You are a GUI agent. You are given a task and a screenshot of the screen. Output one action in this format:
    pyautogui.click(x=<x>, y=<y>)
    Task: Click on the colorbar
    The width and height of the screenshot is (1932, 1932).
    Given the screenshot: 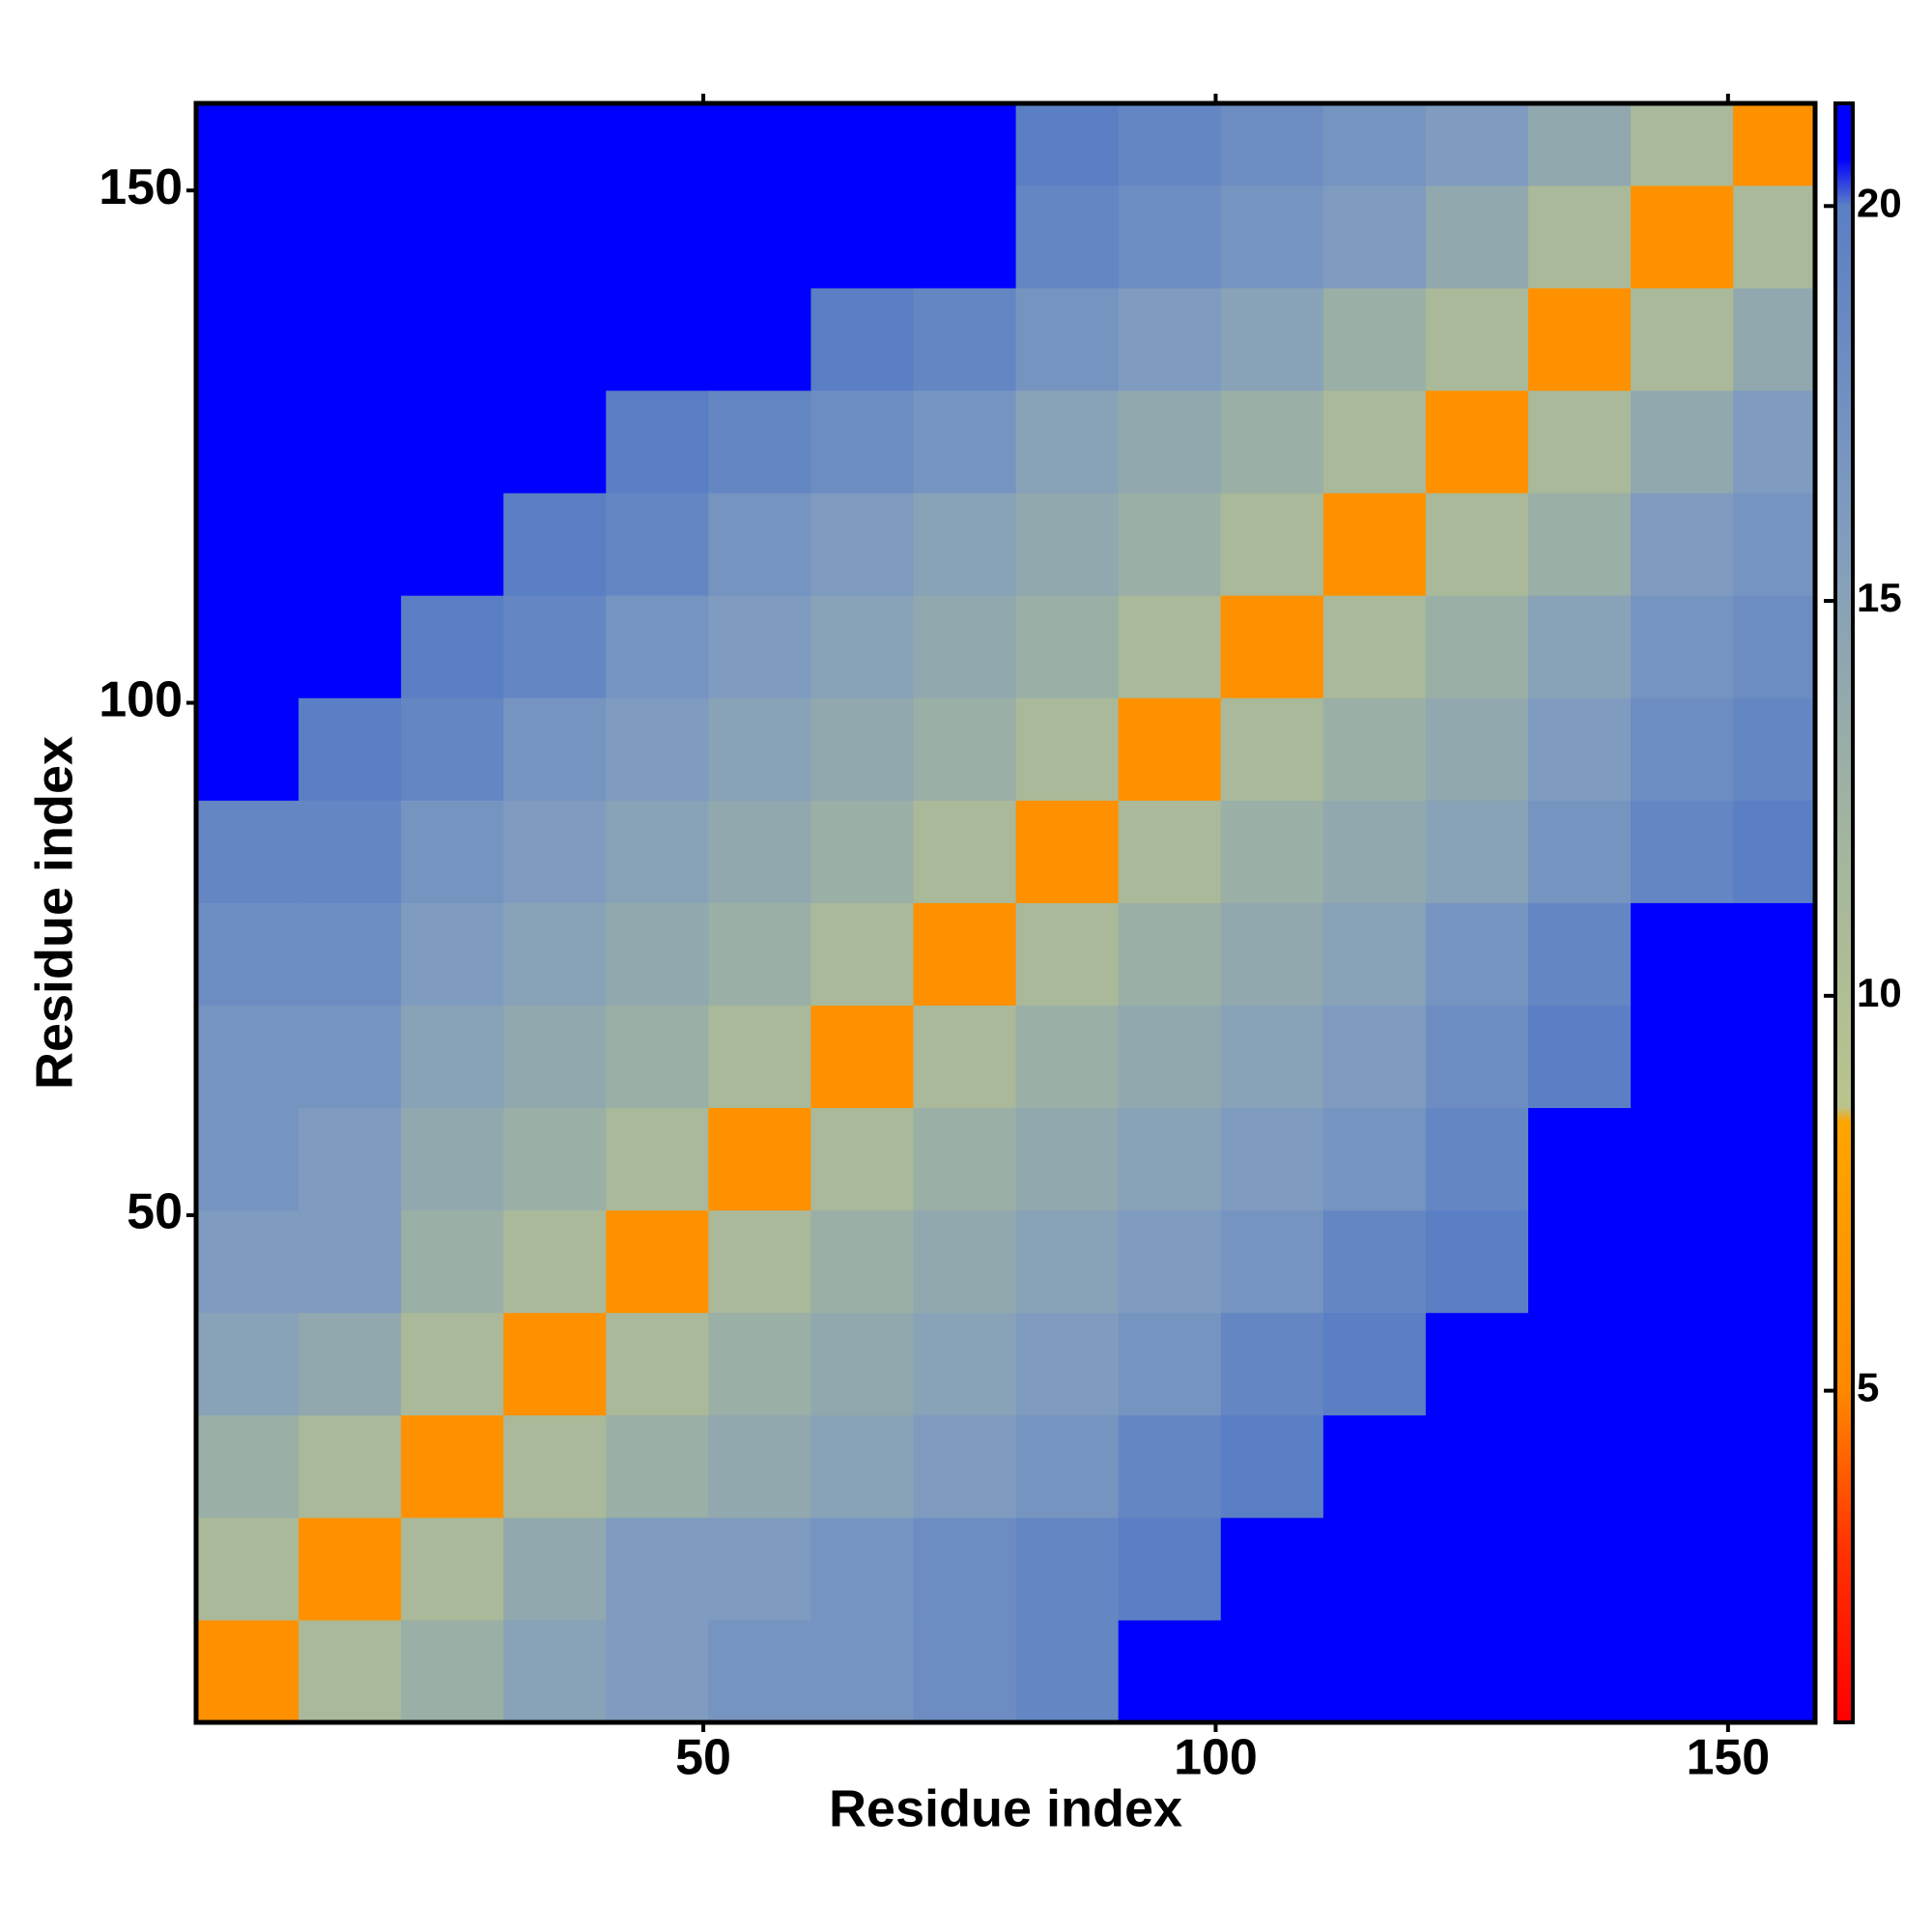 What is the action you would take?
    pyautogui.click(x=1844, y=912)
    